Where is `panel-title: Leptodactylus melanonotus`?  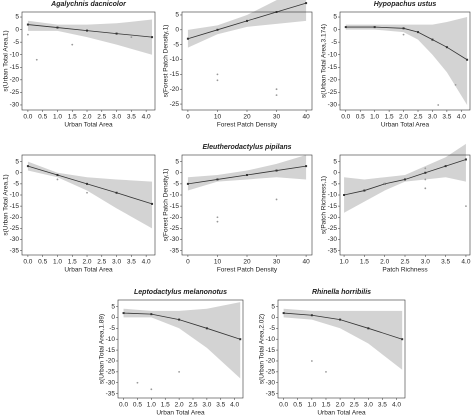
panel-title: Leptodactylus melanonotus is located at coordinates (180, 292).